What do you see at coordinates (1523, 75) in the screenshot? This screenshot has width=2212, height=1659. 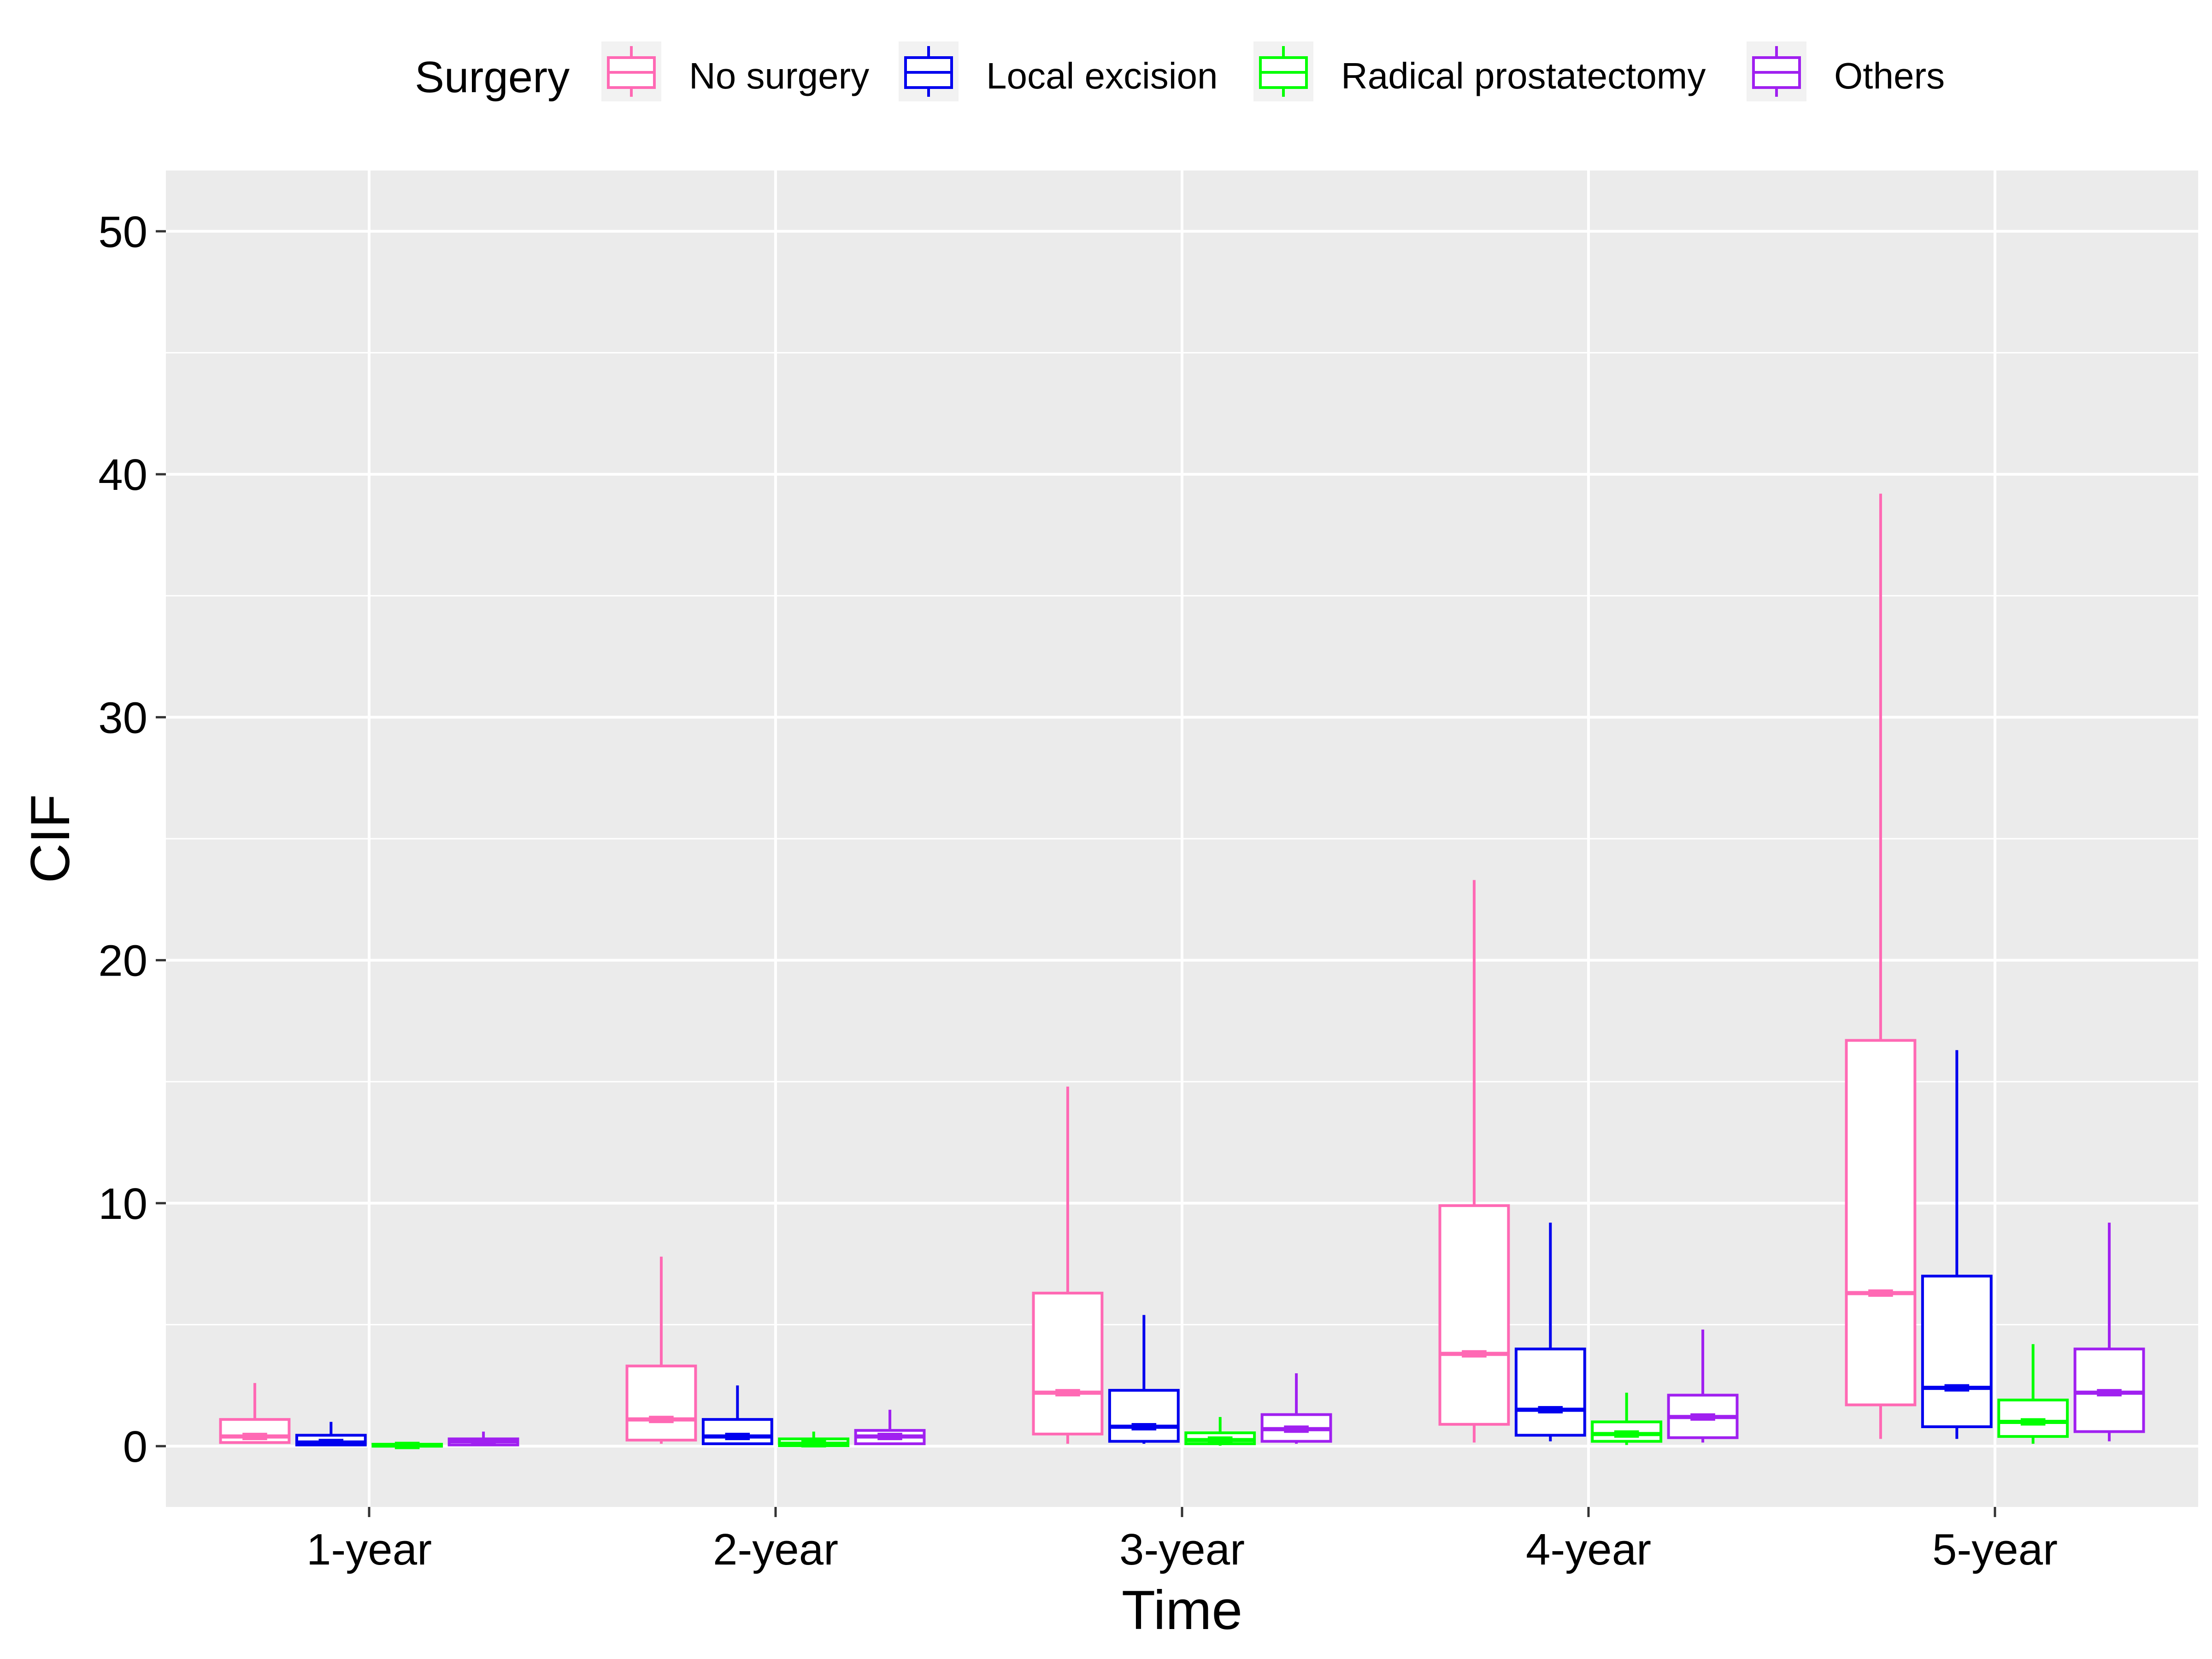 I see `legend-label: Radical prostatectomy` at bounding box center [1523, 75].